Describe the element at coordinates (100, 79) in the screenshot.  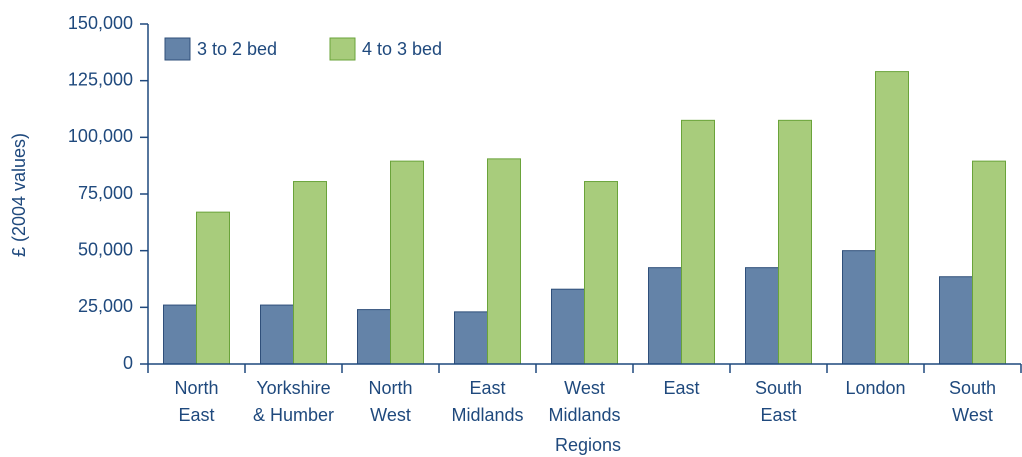
I see `y-tick-label: 125,000` at that location.